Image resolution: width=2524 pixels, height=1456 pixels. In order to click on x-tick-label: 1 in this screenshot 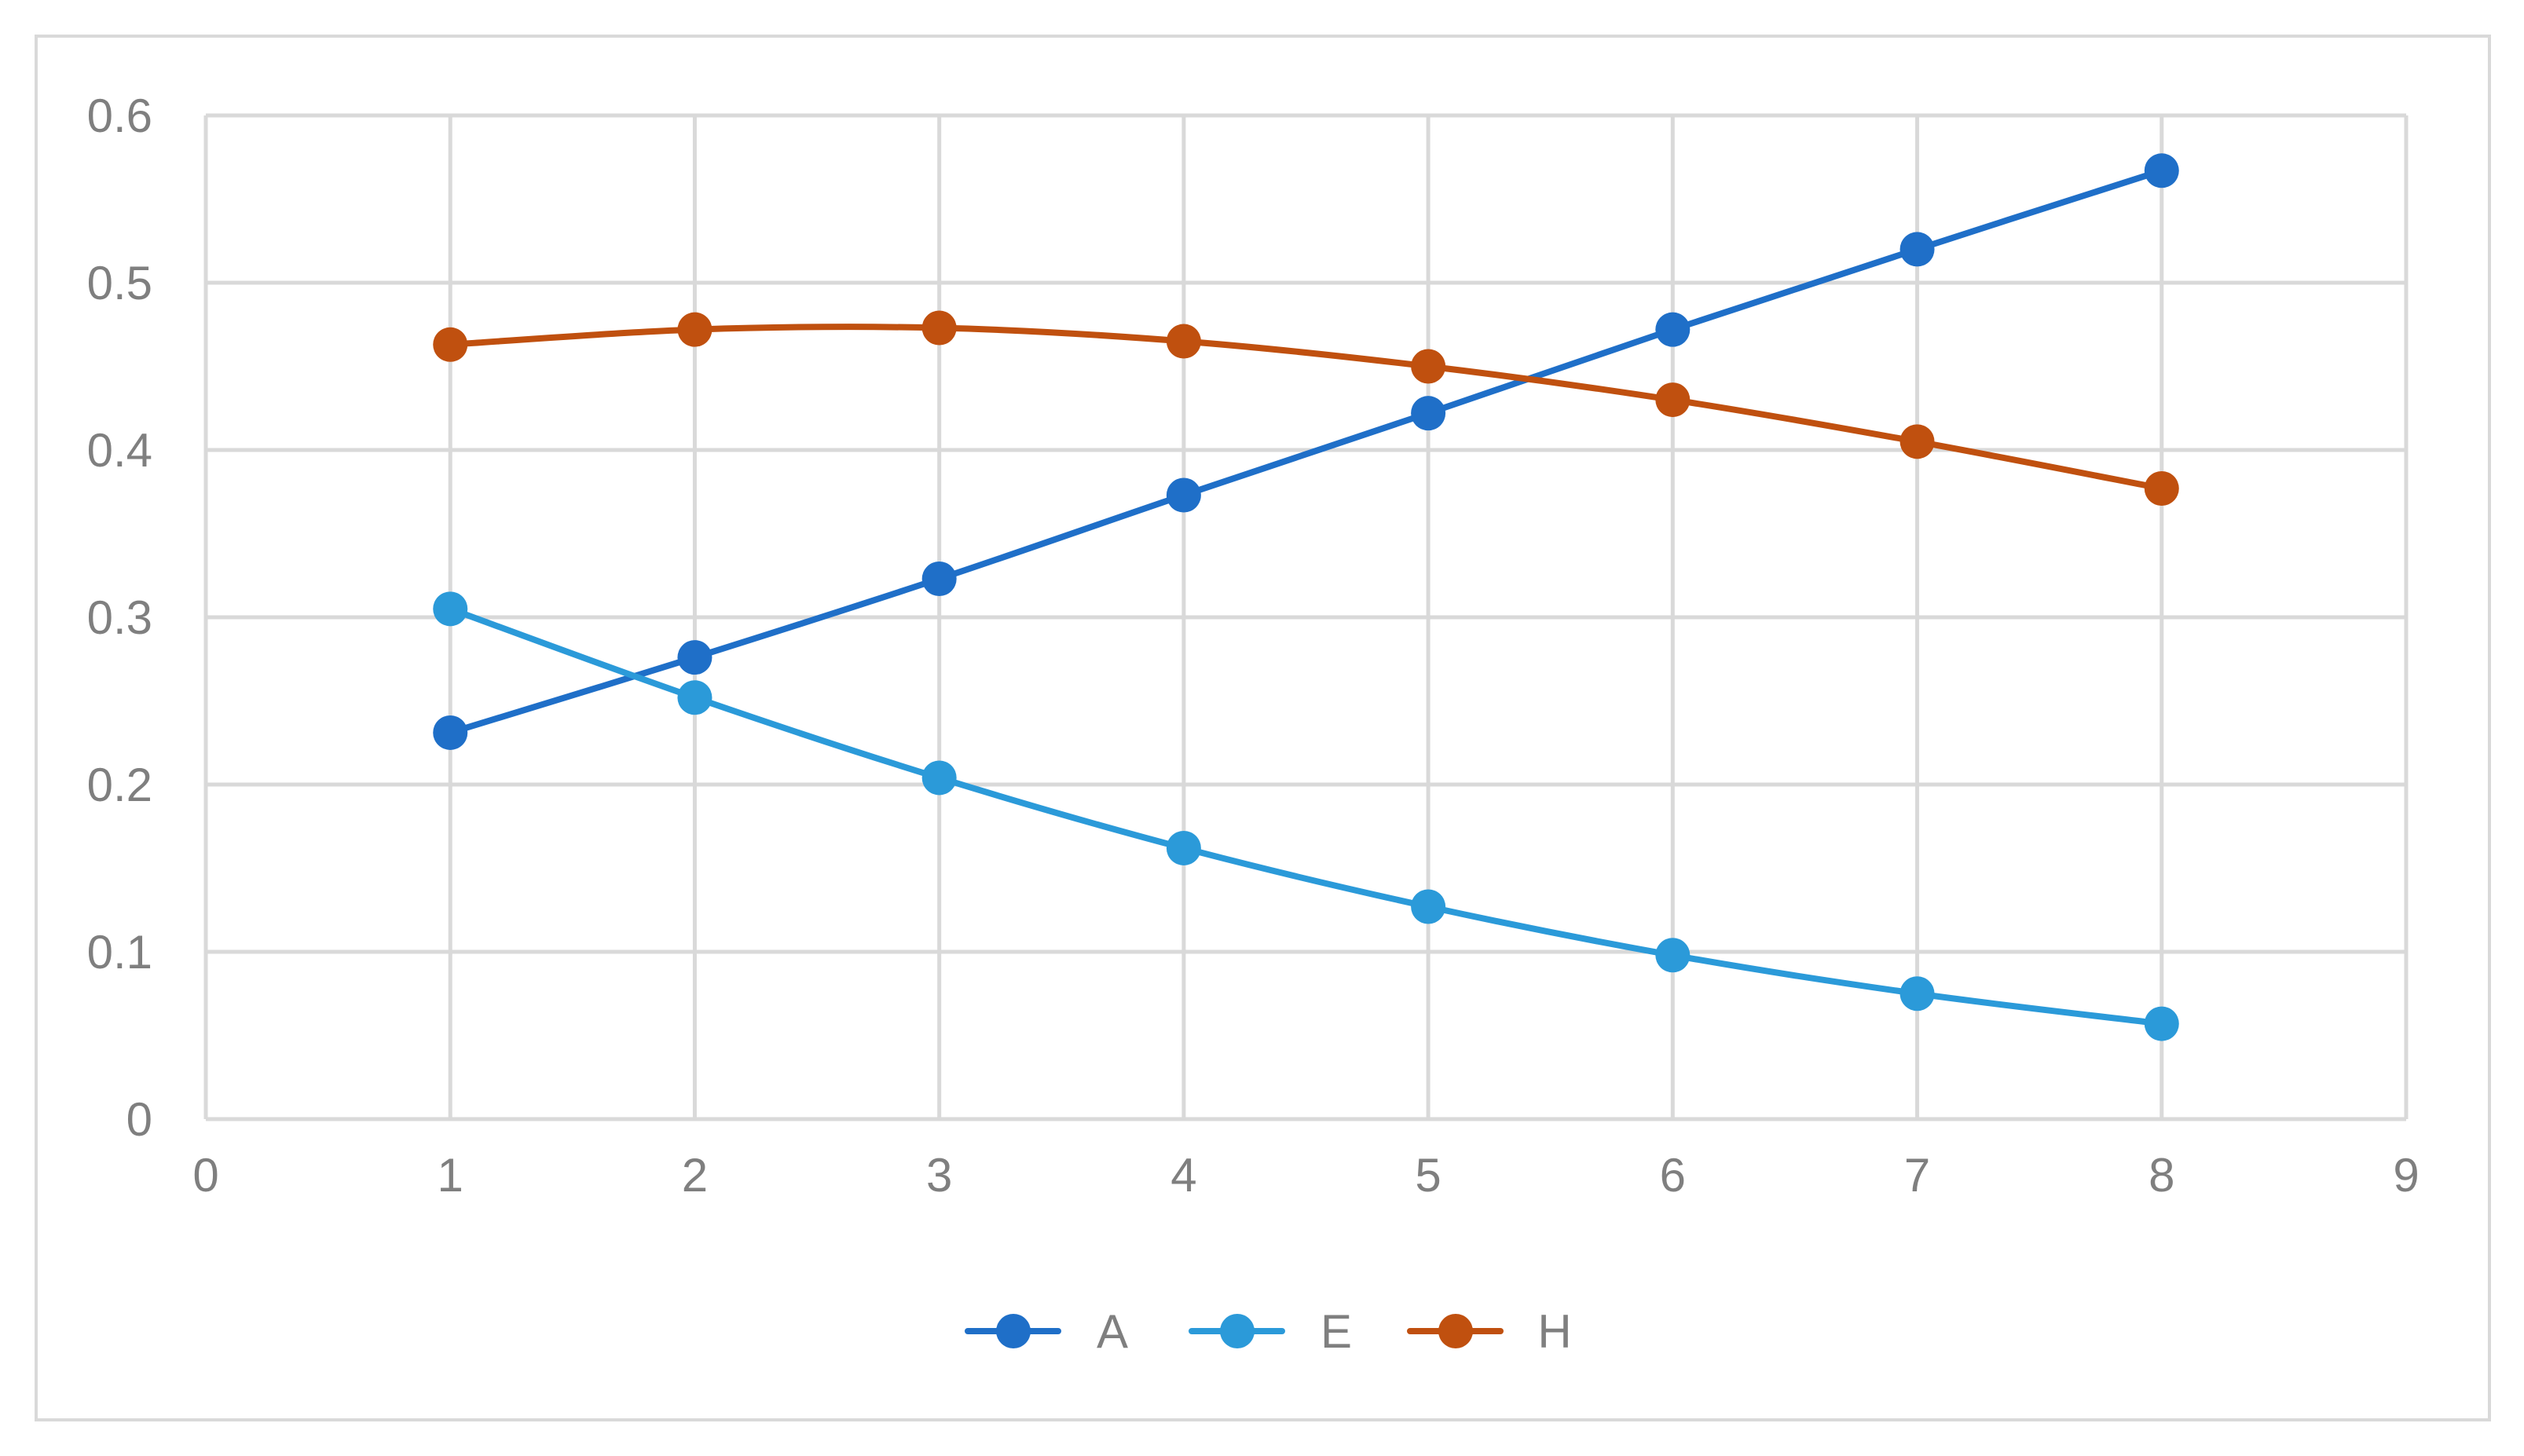, I will do `click(450, 1175)`.